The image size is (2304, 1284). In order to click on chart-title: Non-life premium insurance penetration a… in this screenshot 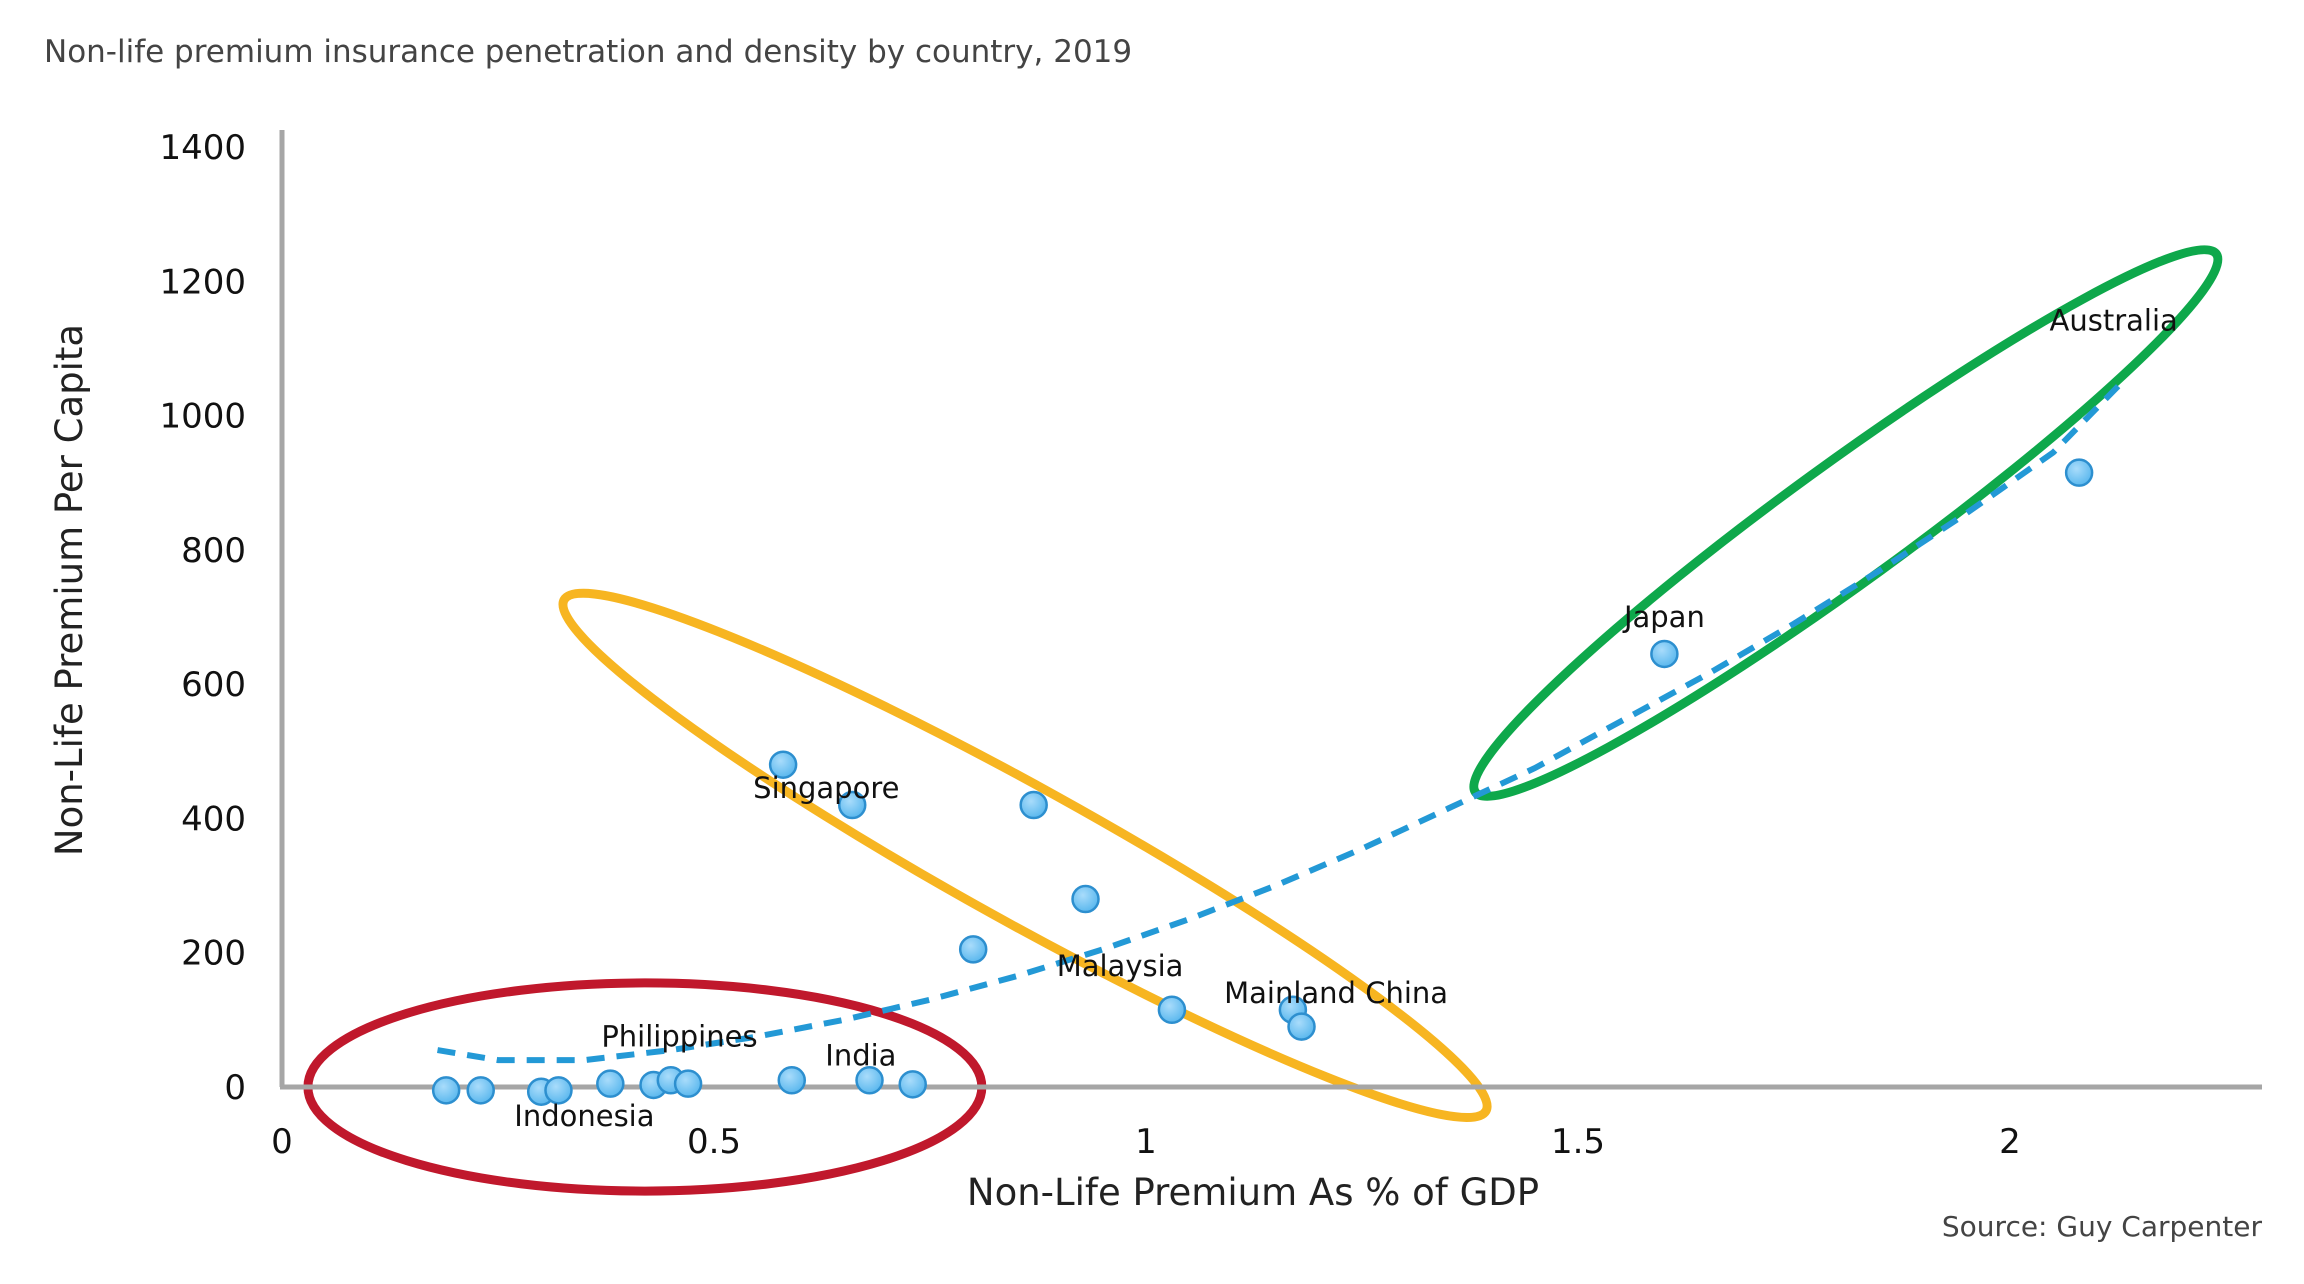, I will do `click(588, 52)`.